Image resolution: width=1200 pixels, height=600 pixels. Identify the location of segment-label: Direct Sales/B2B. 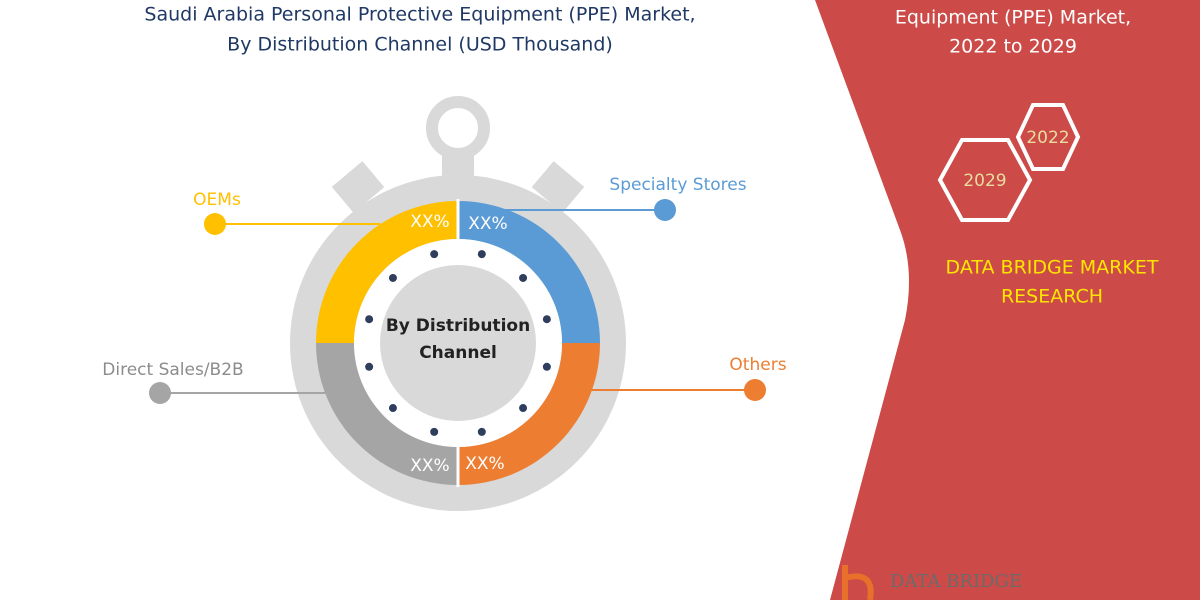
(172, 370).